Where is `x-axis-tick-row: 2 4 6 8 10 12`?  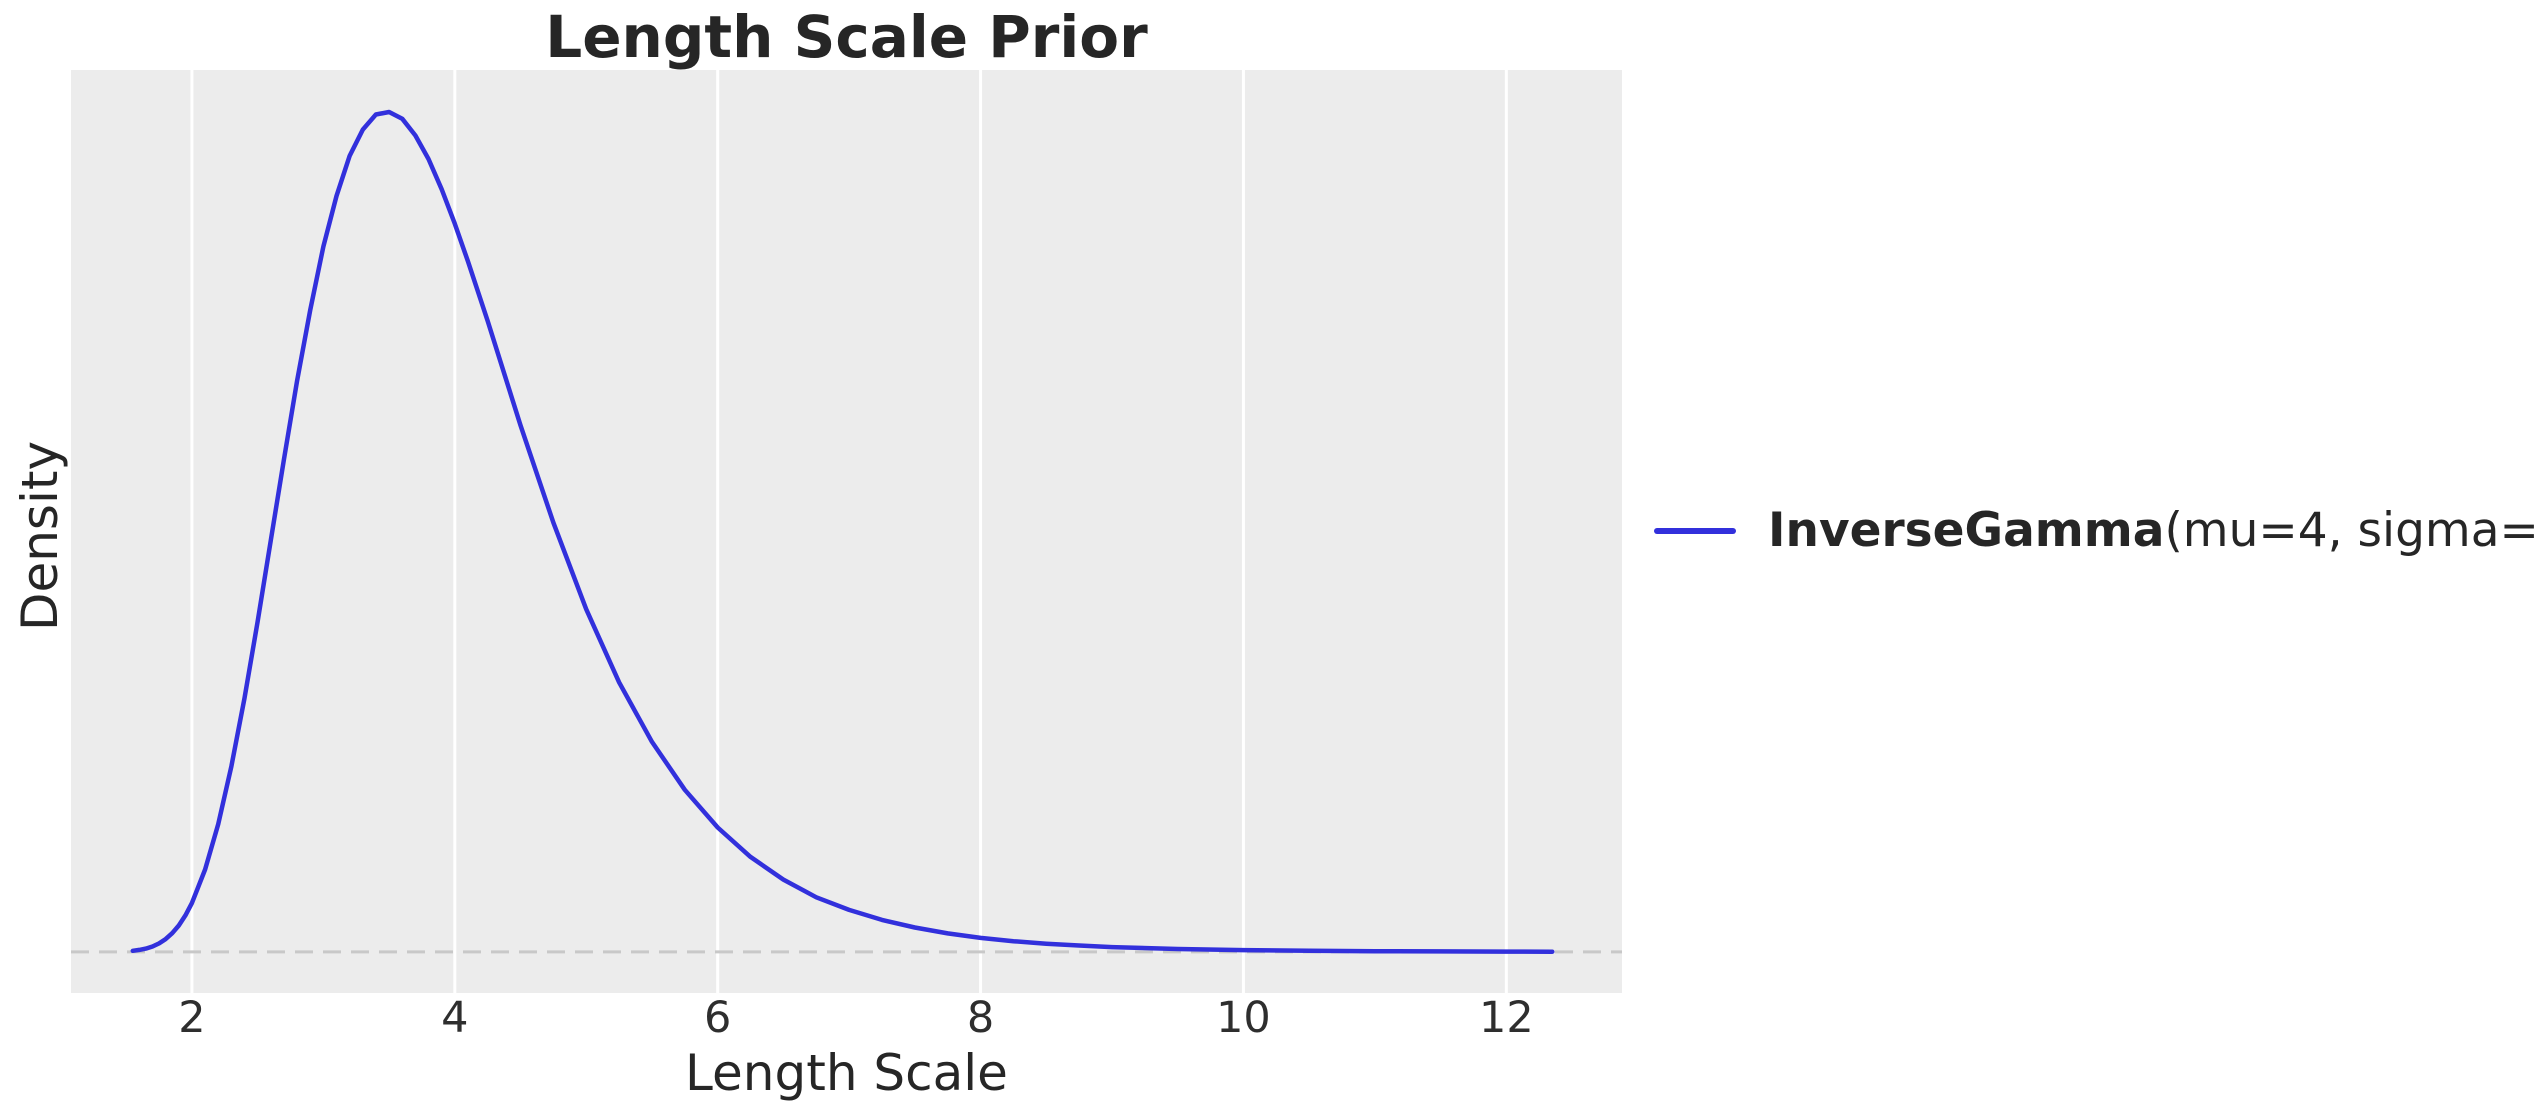 x-axis-tick-row: 2 4 6 8 10 12 is located at coordinates (1269, 1021).